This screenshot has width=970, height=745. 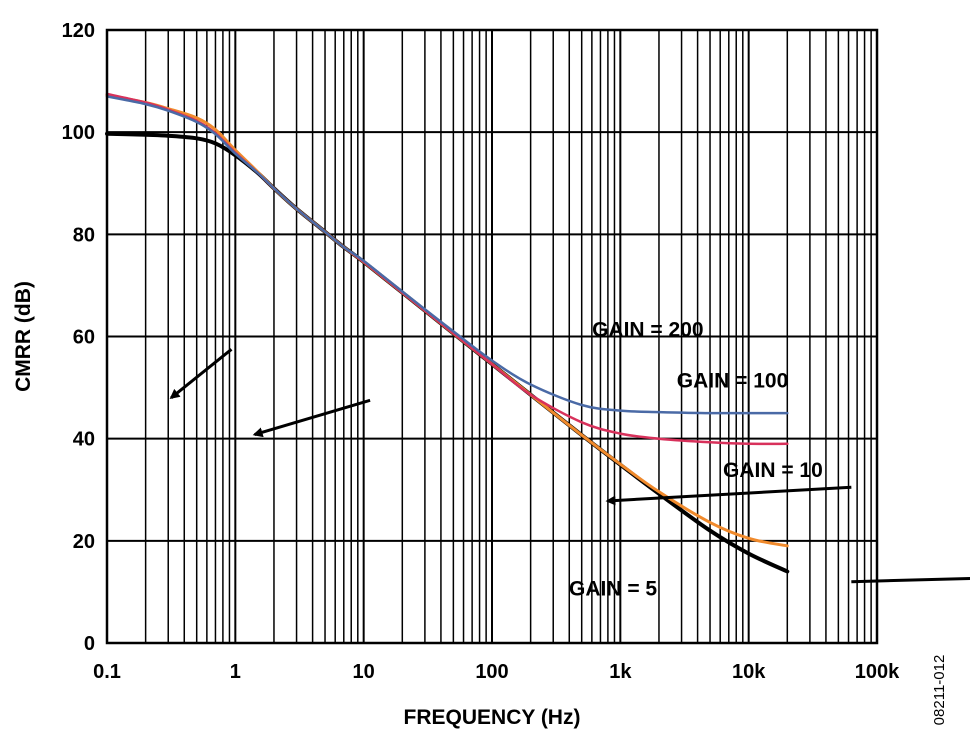 What do you see at coordinates (773, 470) in the screenshot?
I see `annotation-gain-10: GAIN = 10` at bounding box center [773, 470].